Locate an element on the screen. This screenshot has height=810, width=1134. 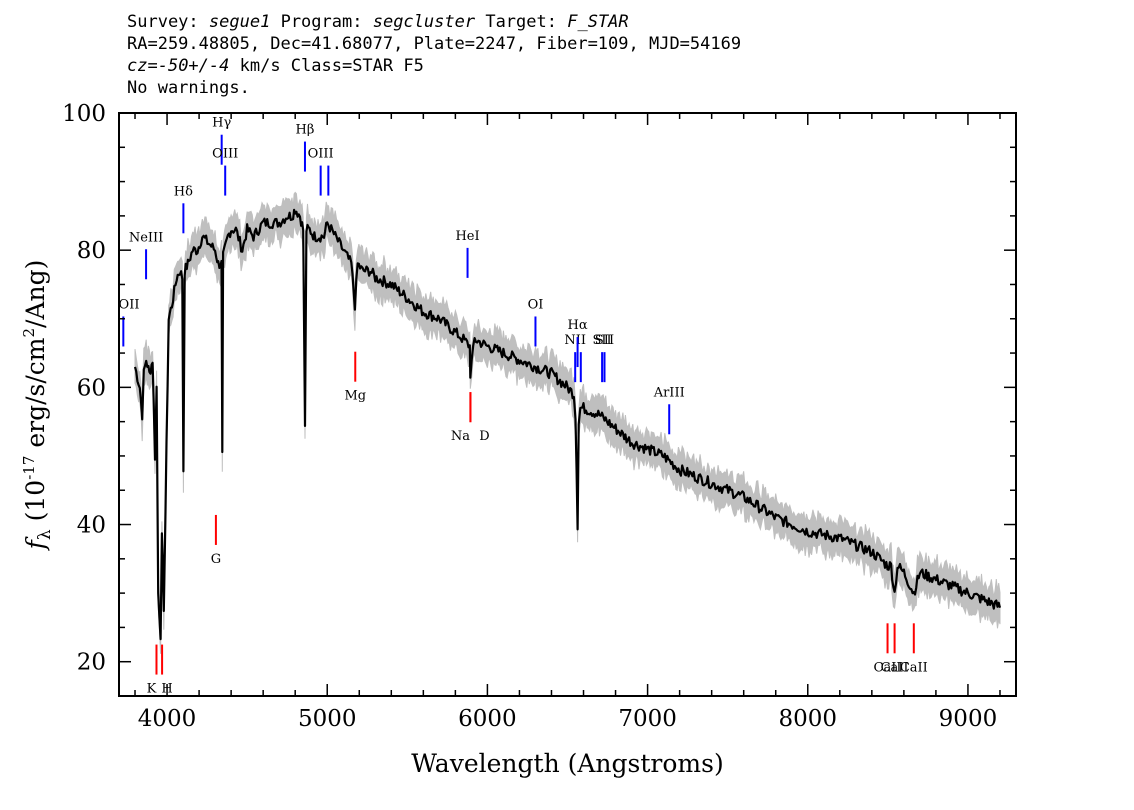
marker-label-mg: Mg is located at coordinates (355, 396).